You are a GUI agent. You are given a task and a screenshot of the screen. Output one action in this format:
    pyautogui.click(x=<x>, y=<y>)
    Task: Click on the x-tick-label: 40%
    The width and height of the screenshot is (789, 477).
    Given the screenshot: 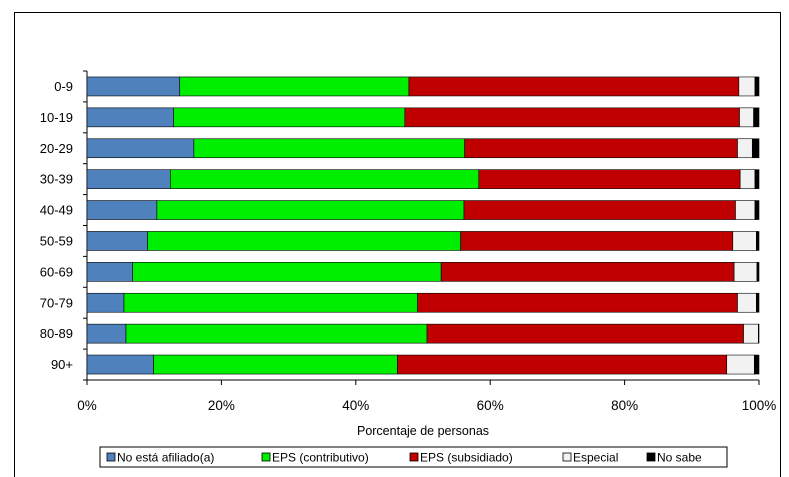 What is the action you would take?
    pyautogui.click(x=355, y=405)
    